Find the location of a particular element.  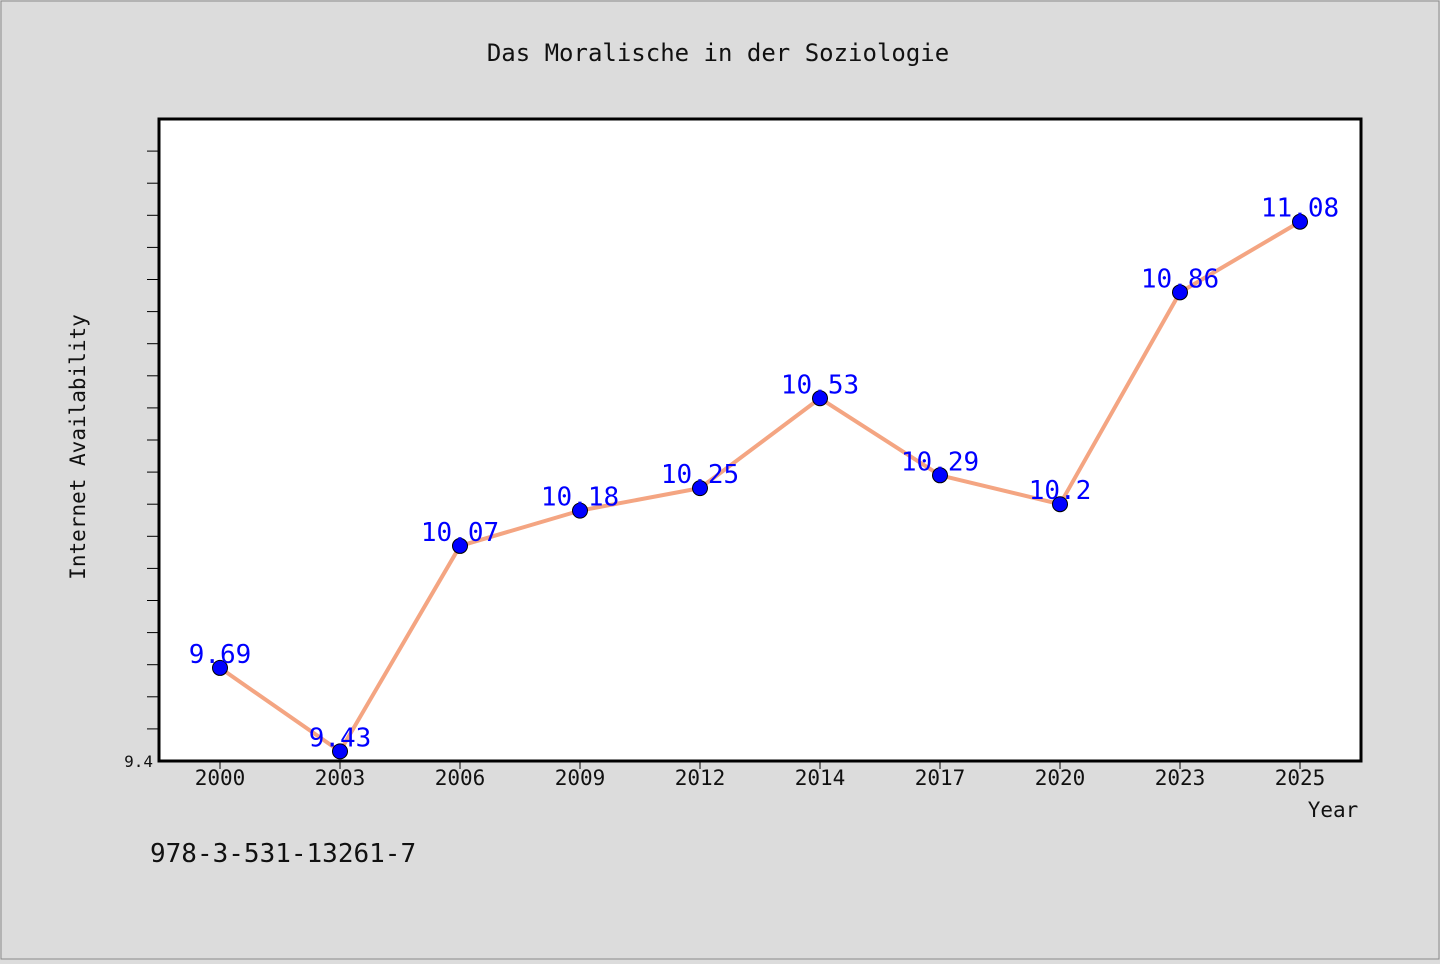

footer-text: 978-3-531-13261-7 is located at coordinates (283, 854).